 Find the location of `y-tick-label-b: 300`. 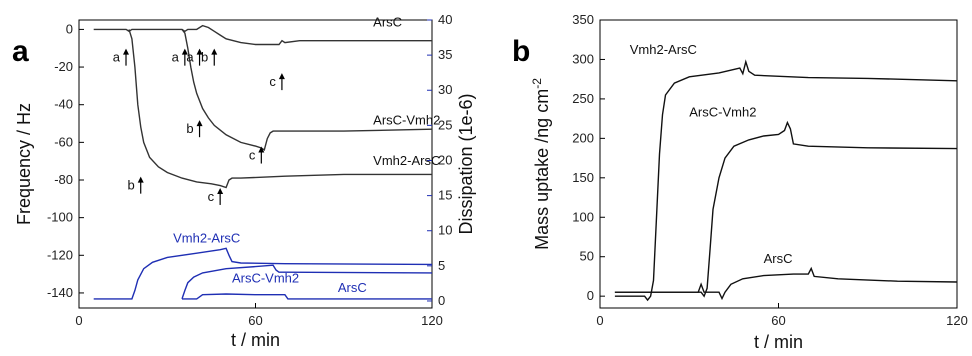

y-tick-label-b: 300 is located at coordinates (583, 58).